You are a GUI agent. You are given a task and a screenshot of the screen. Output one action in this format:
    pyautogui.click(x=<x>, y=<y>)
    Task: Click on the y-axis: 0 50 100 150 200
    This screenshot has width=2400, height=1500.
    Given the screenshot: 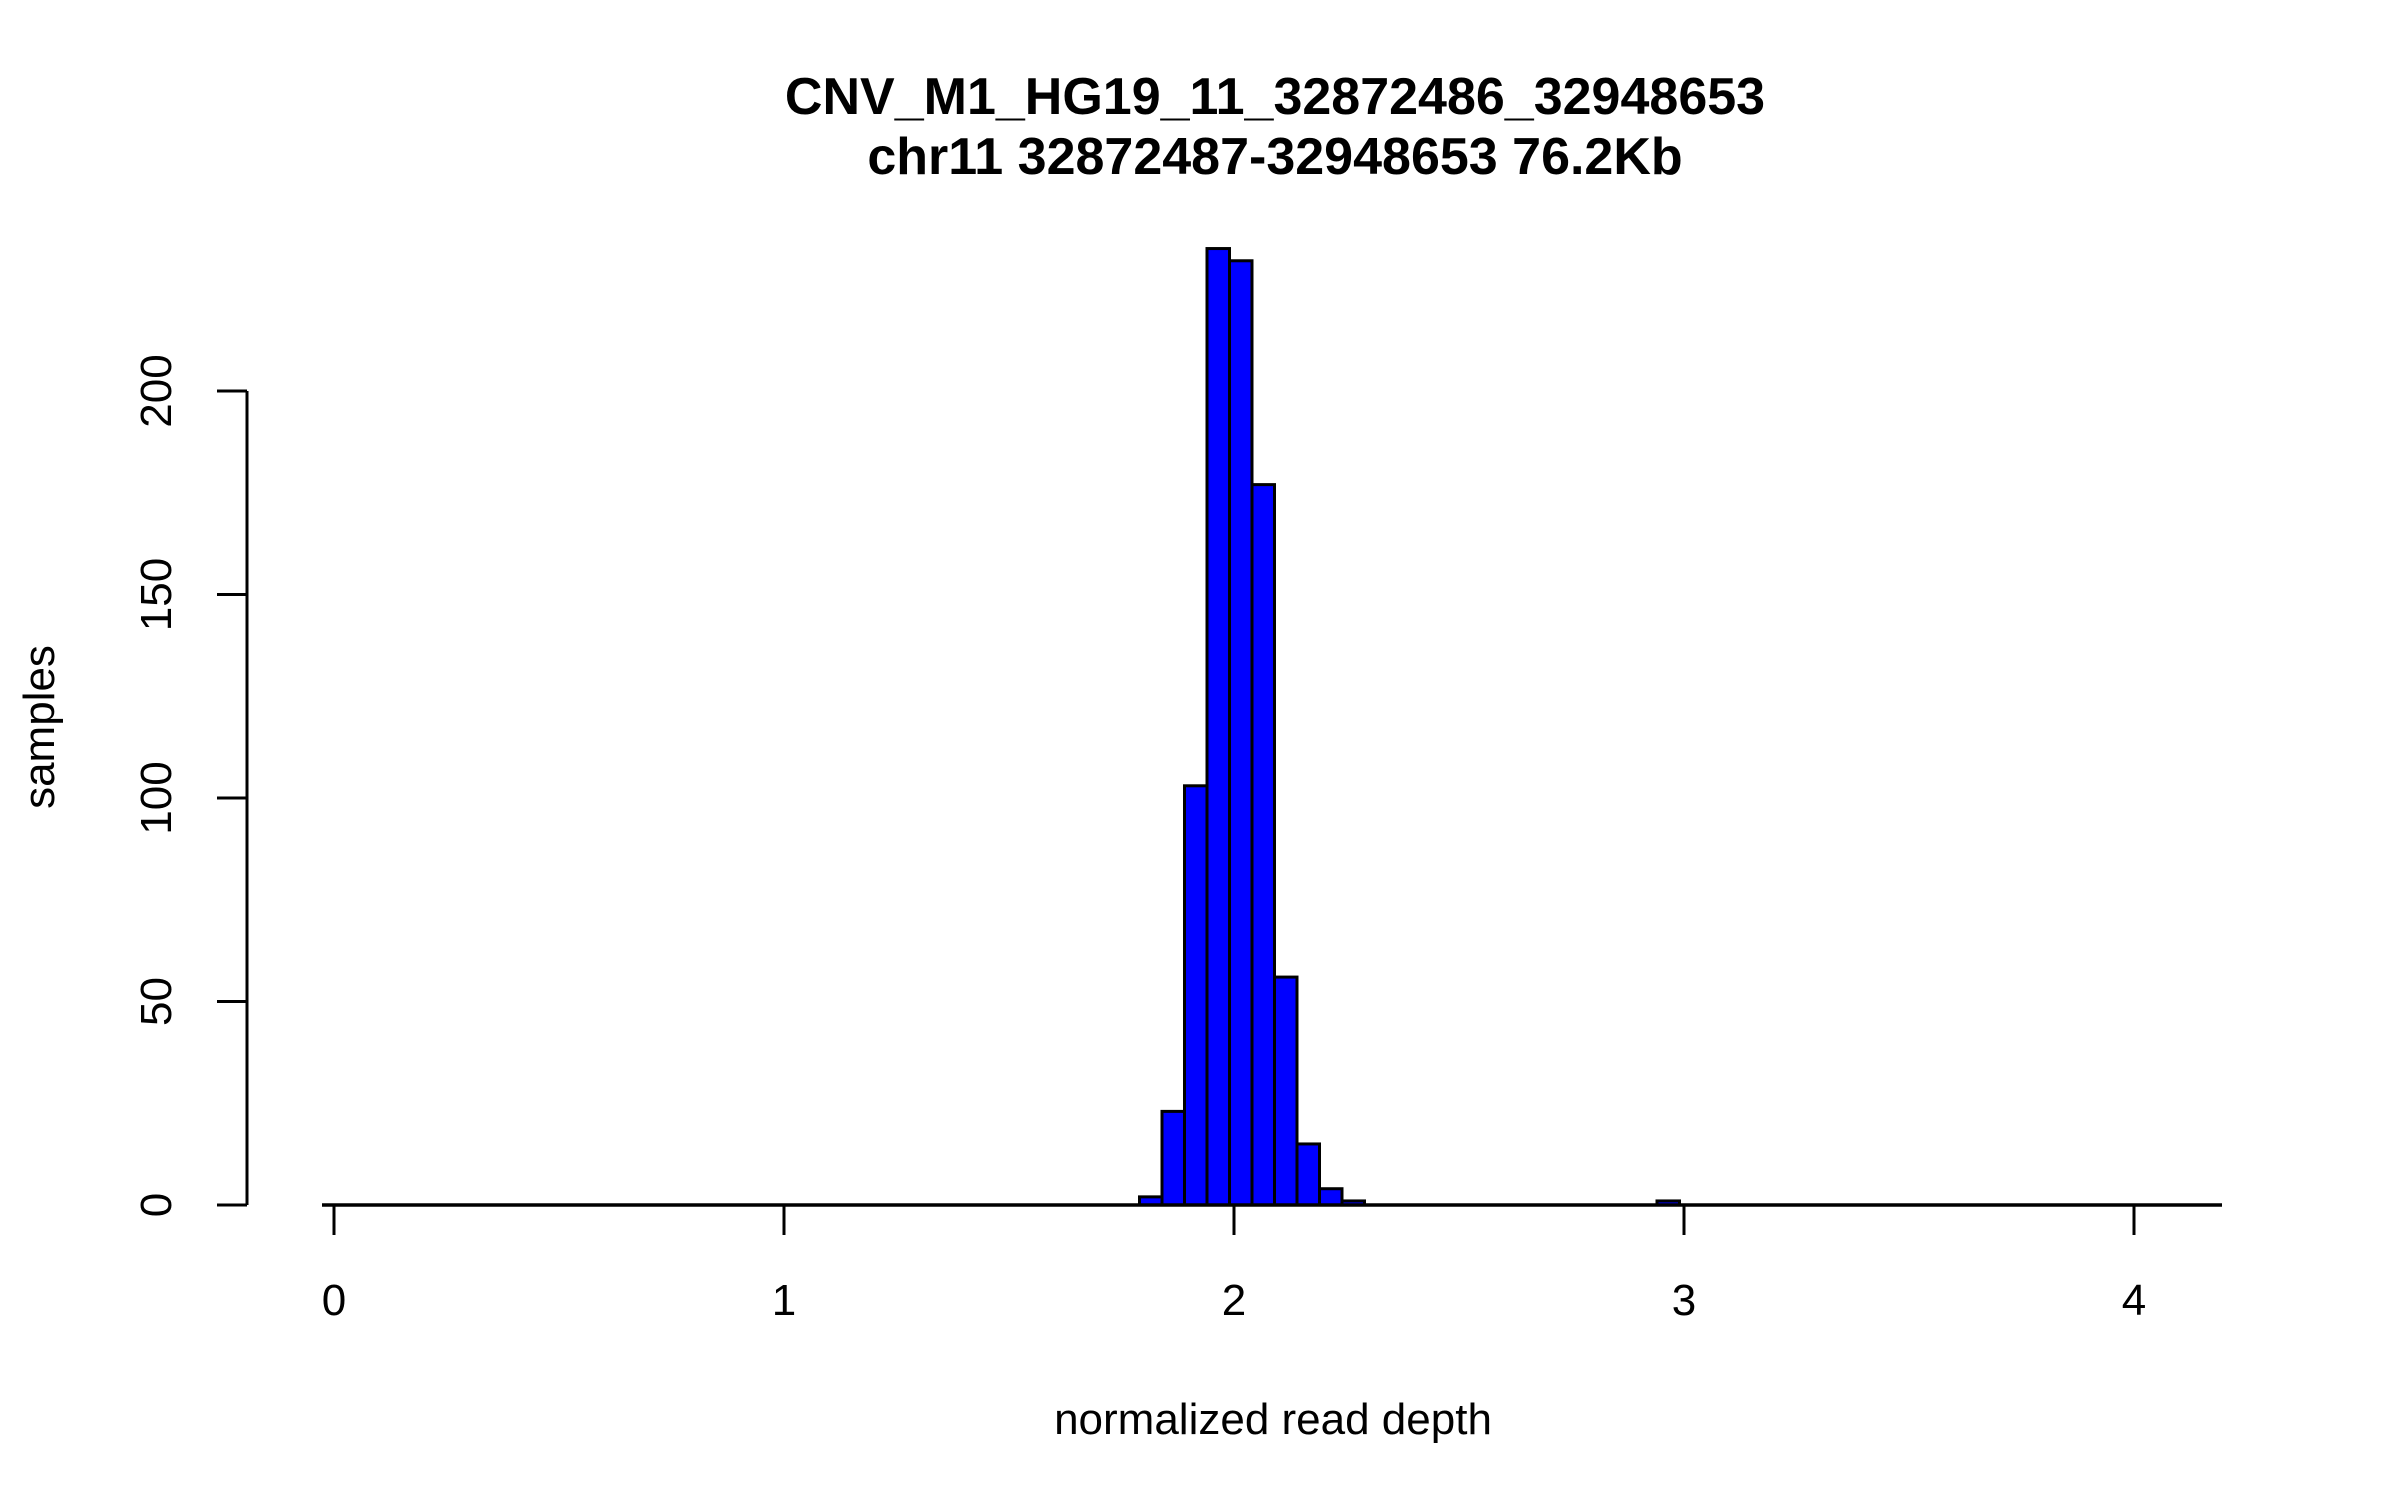 What is the action you would take?
    pyautogui.click(x=190, y=785)
    